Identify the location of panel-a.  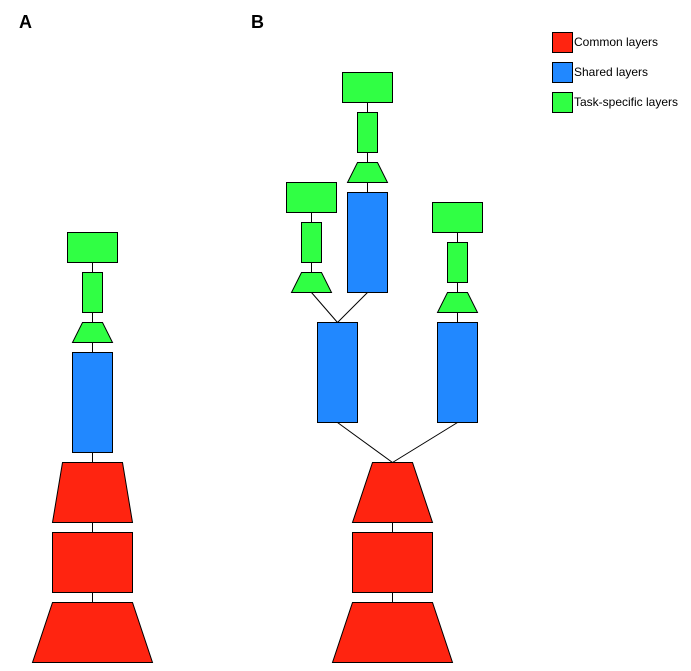
(92, 447).